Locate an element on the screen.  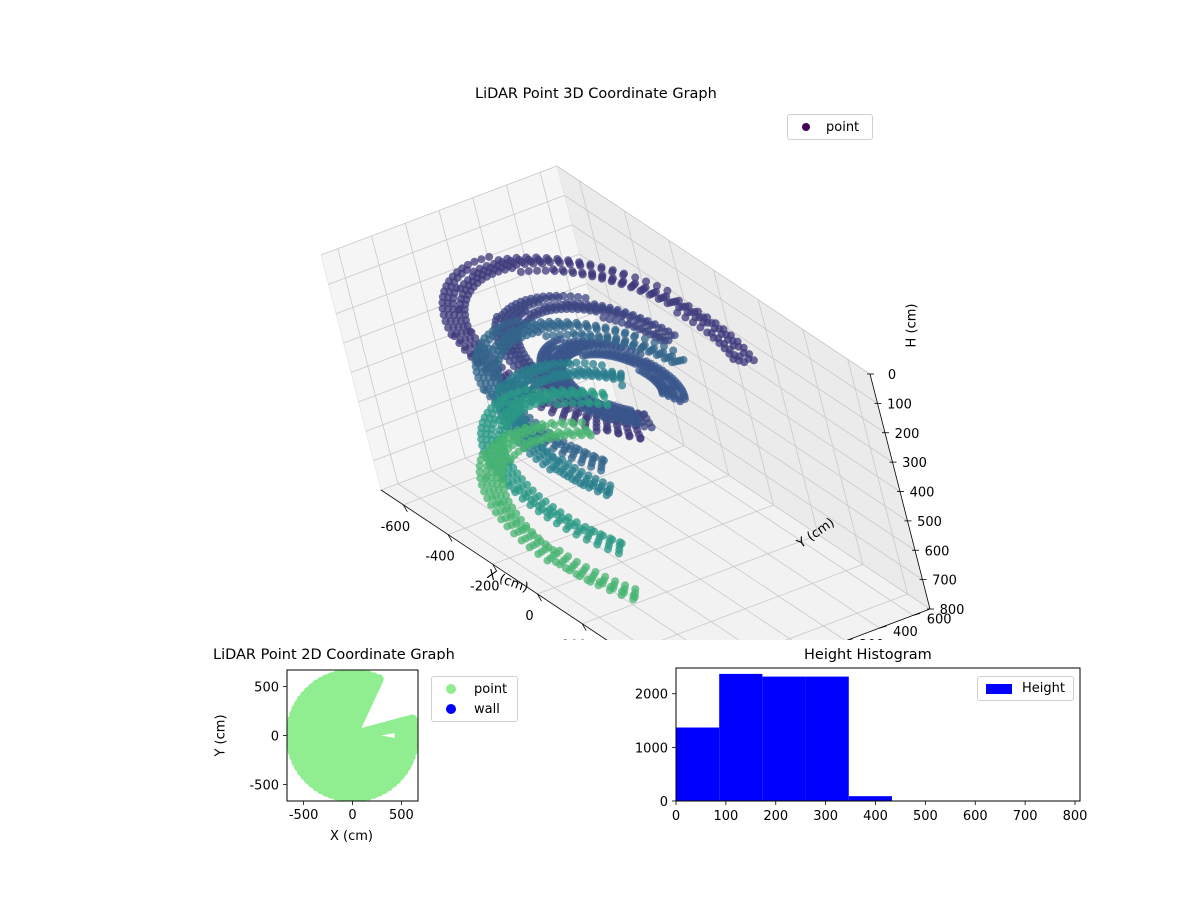
x-tick-label: -400 is located at coordinates (440, 557).